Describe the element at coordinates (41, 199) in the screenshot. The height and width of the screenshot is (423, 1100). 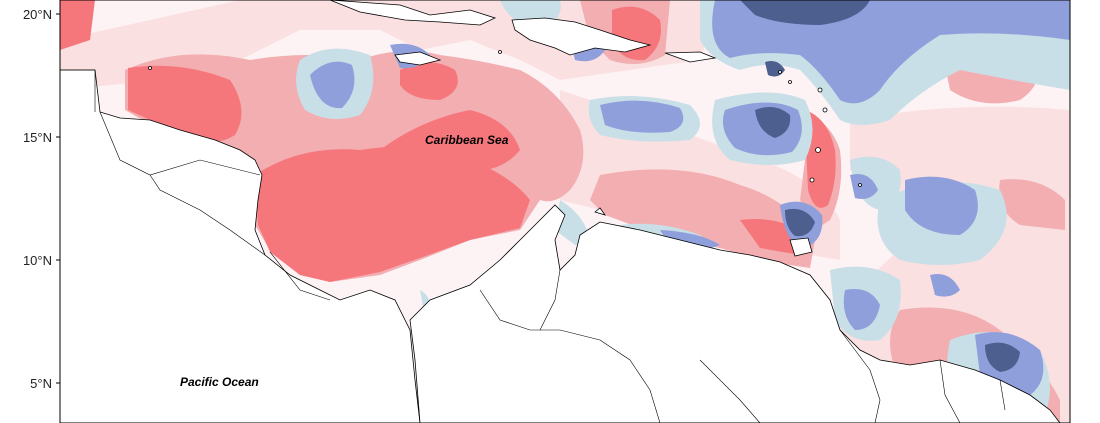
I see `latitude-axis: 20°N 15°N 10°N 5°N` at that location.